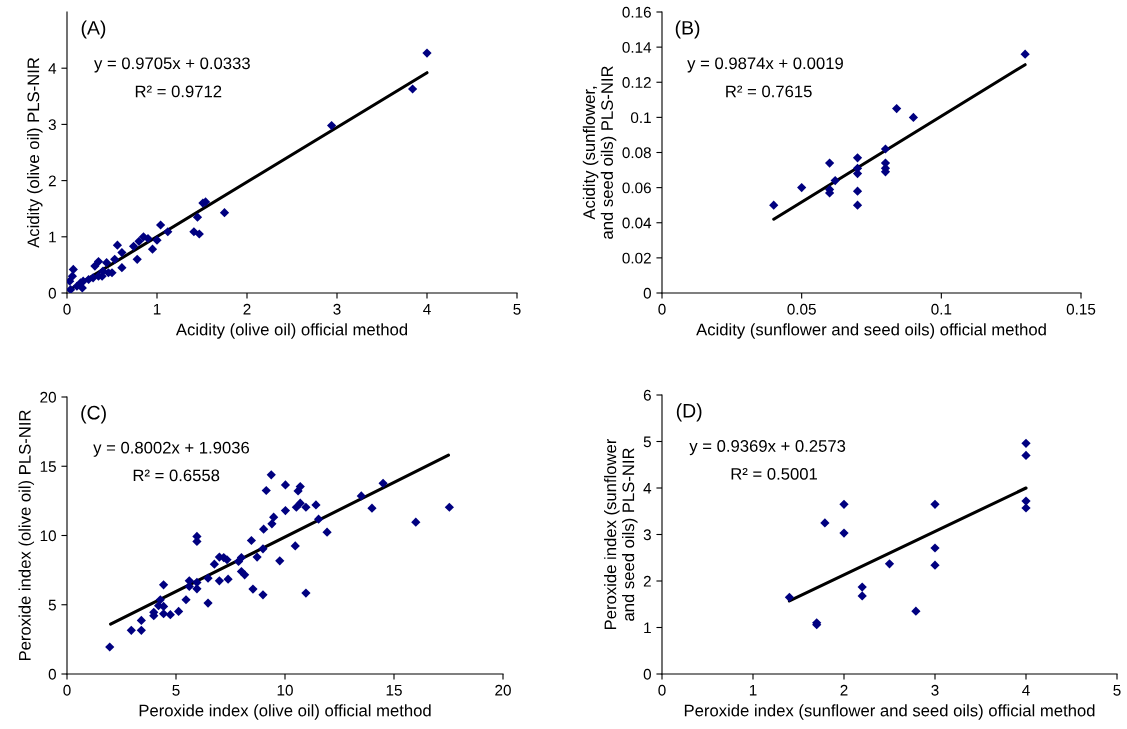  I want to click on x-tick-label: 3, so click(337, 309).